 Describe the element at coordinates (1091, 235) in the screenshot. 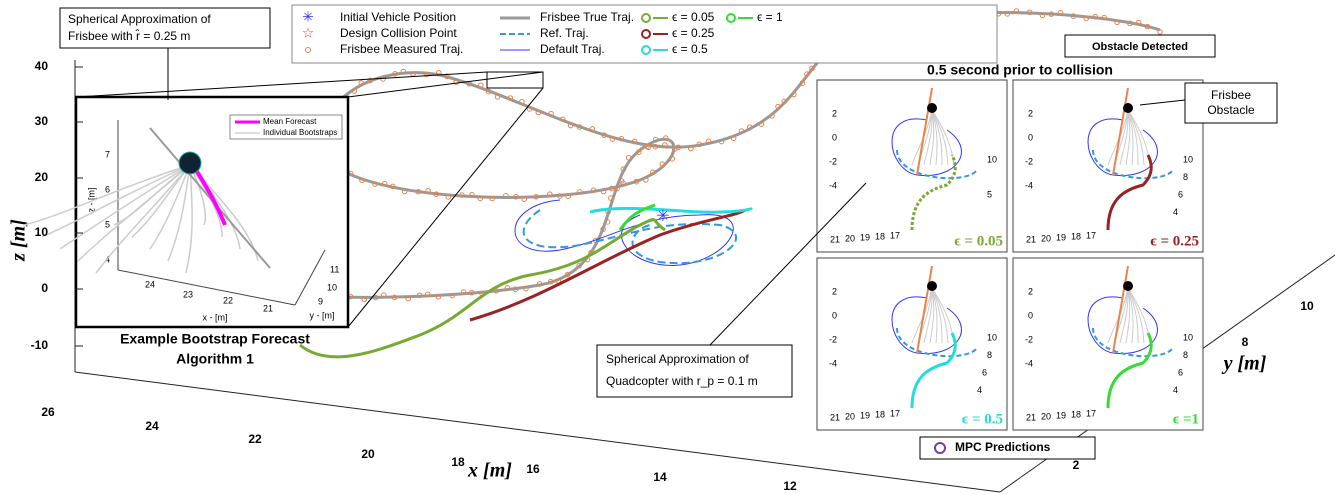

I see `panel-x-tick: 17` at that location.